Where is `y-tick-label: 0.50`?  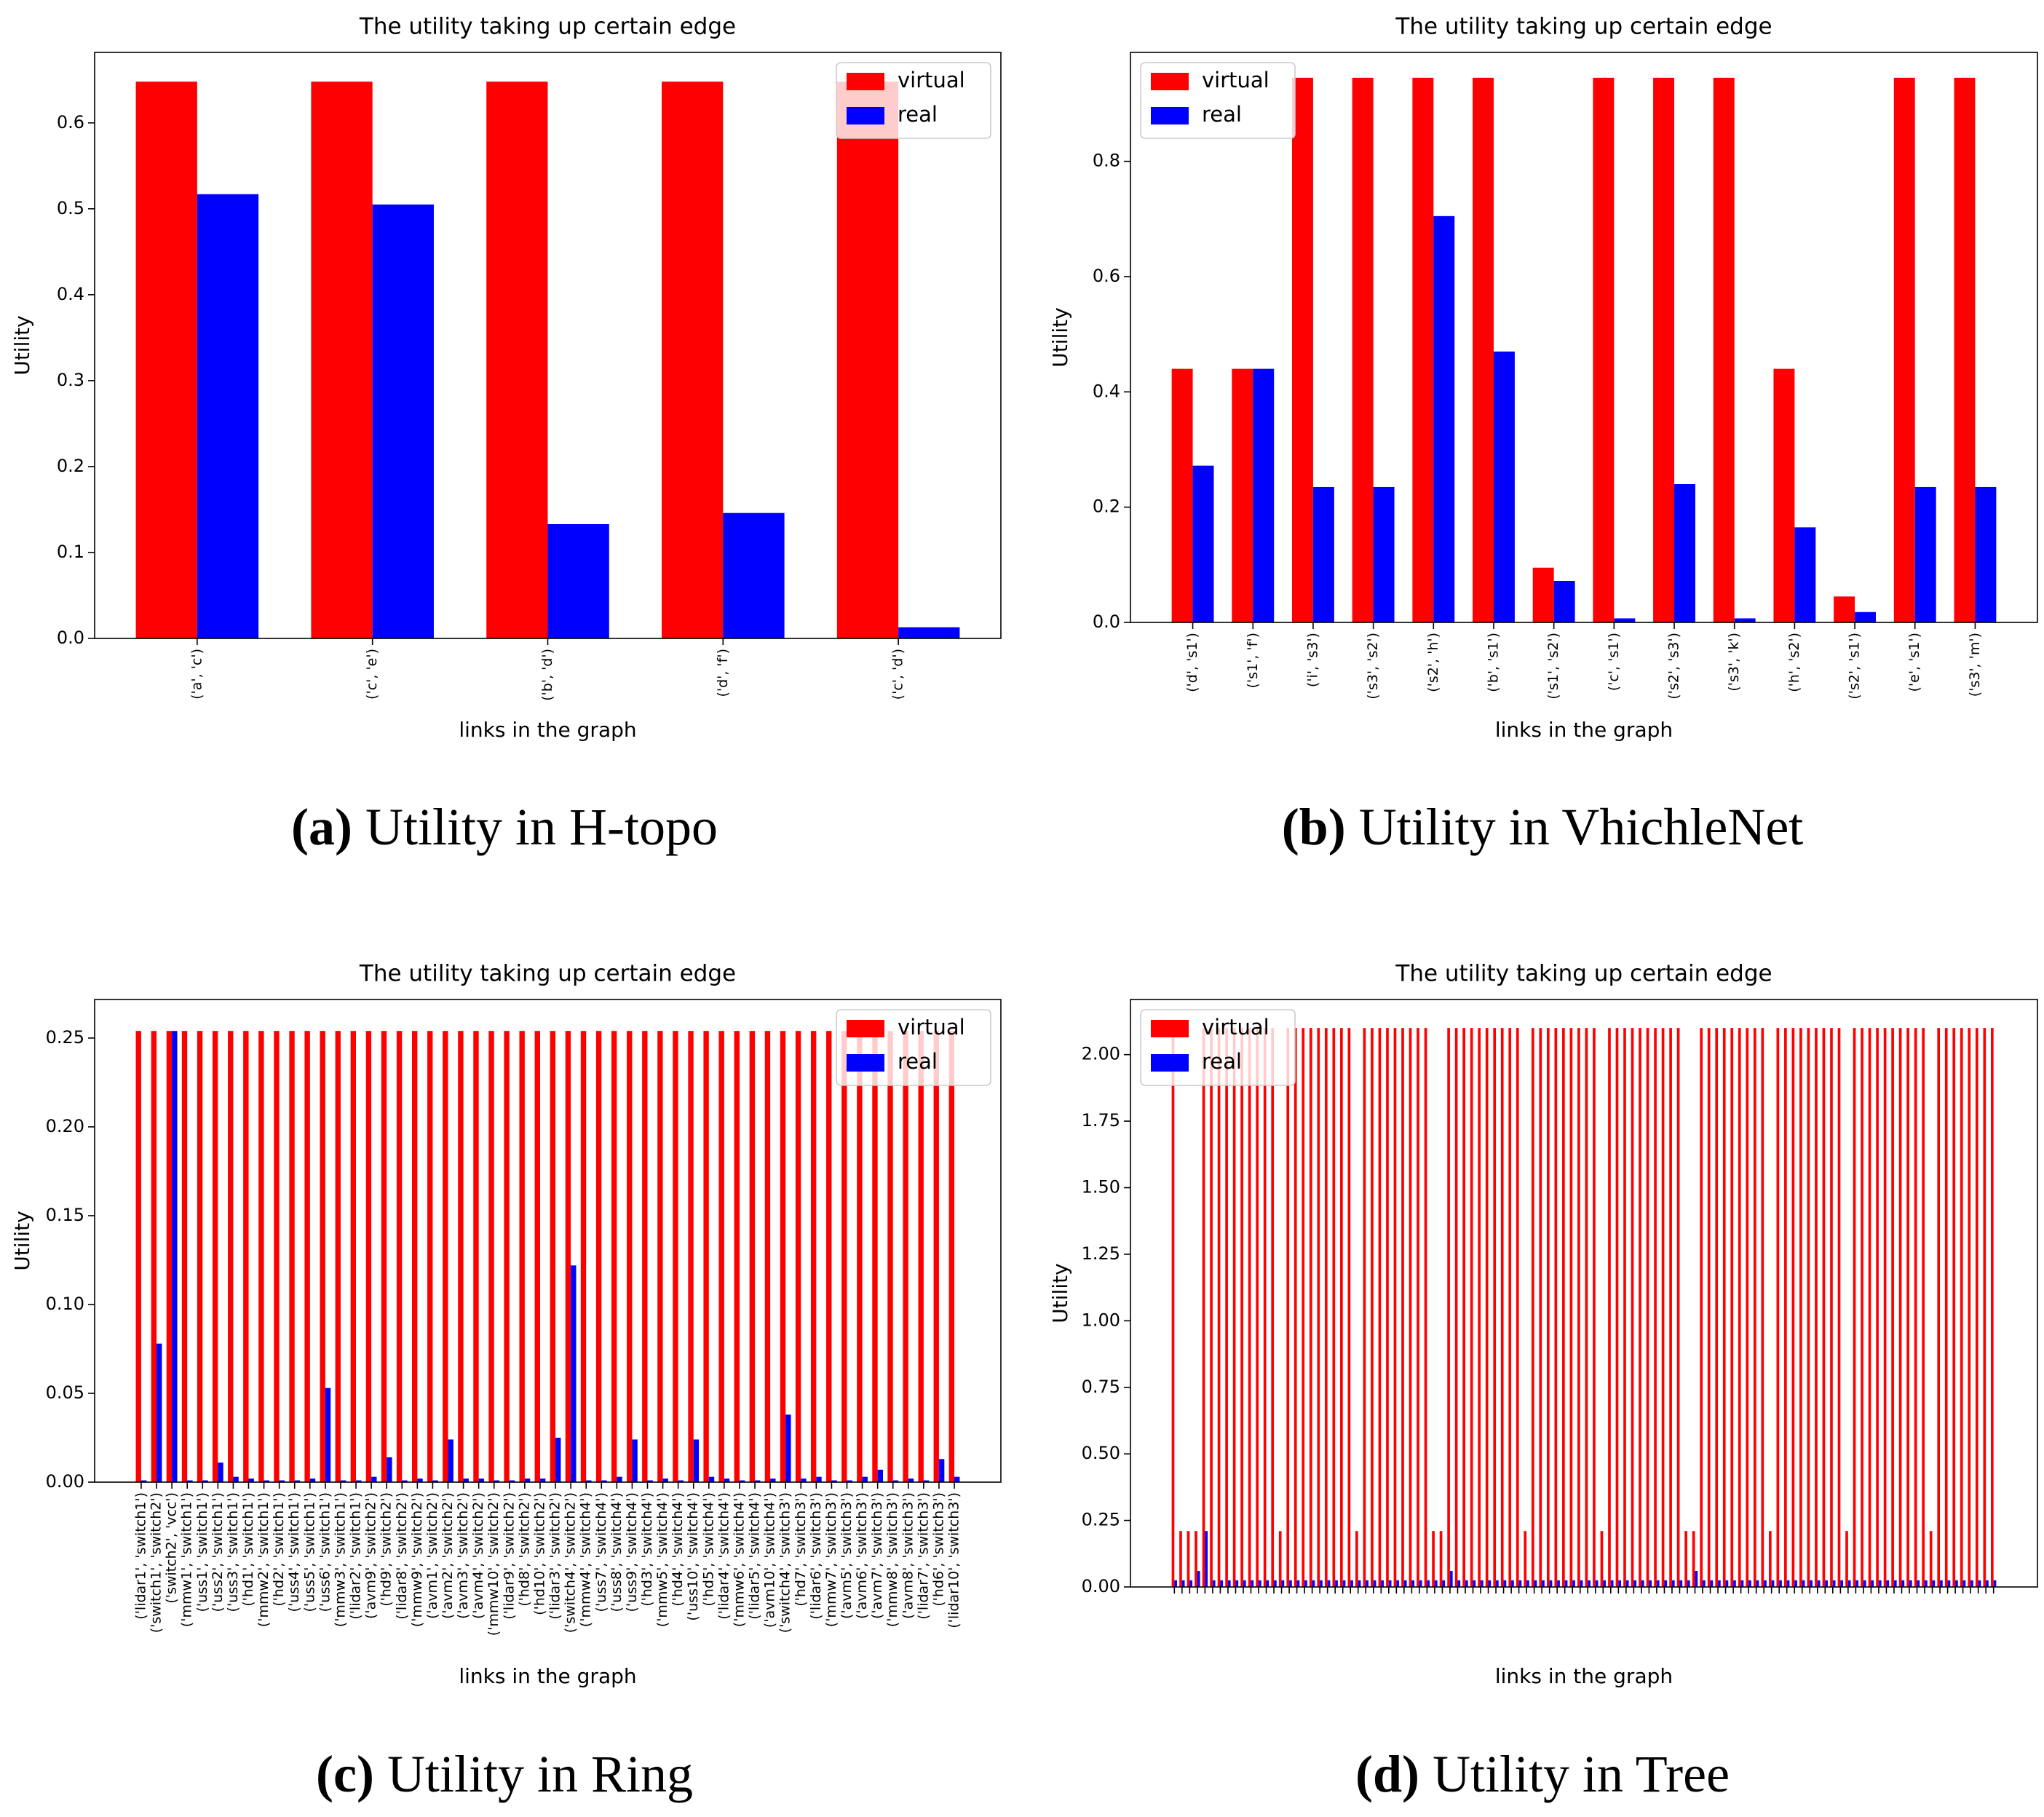
y-tick-label: 0.50 is located at coordinates (1101, 1453).